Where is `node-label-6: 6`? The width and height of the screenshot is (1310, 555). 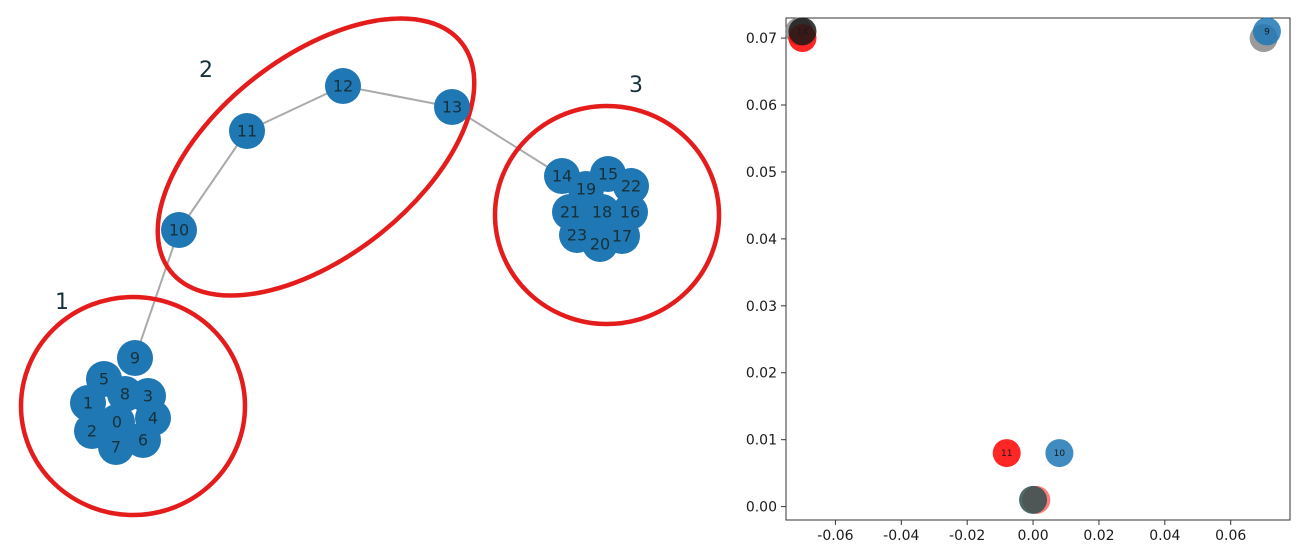 node-label-6: 6 is located at coordinates (143, 440).